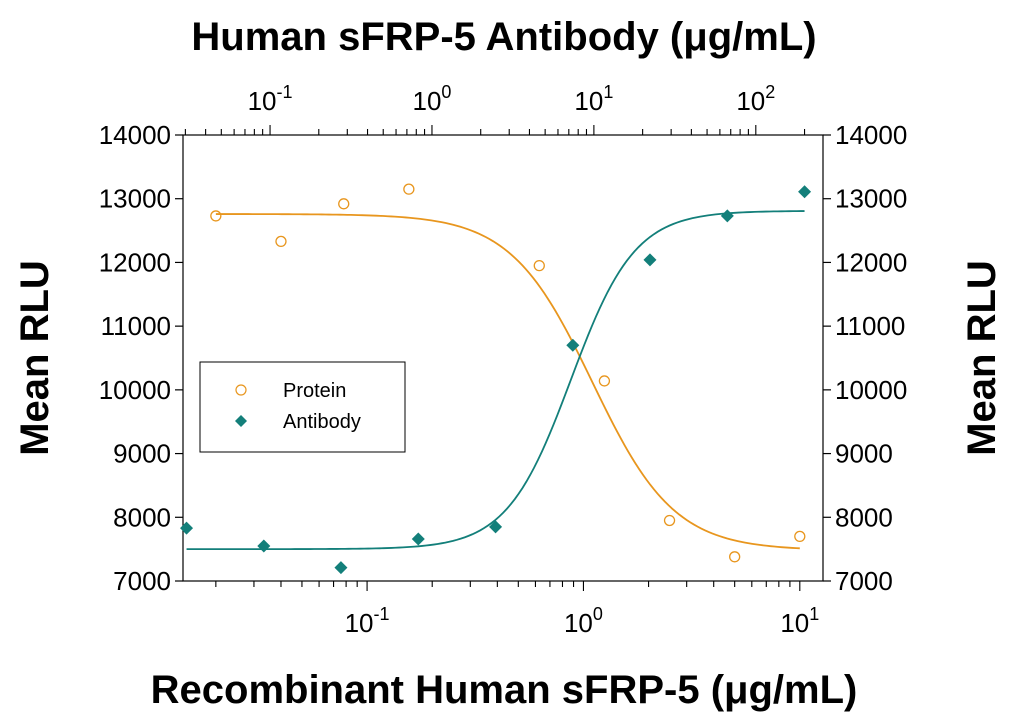  What do you see at coordinates (755, 99) in the screenshot?
I see `x-top-tick-label: 10²` at bounding box center [755, 99].